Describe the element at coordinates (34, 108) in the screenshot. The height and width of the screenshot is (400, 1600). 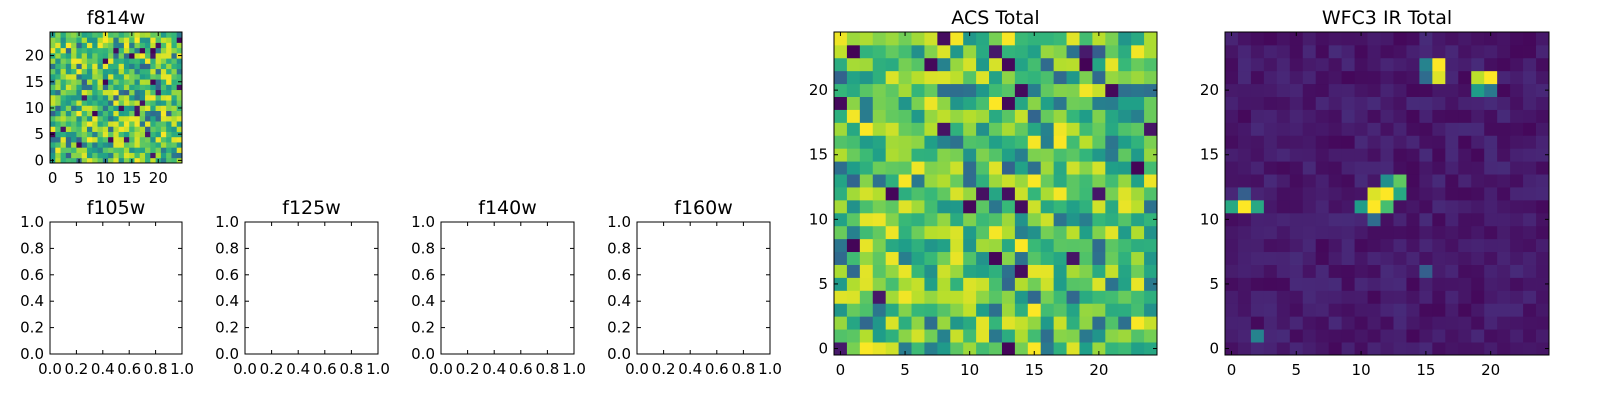
I see `y-tick-label: 10` at that location.